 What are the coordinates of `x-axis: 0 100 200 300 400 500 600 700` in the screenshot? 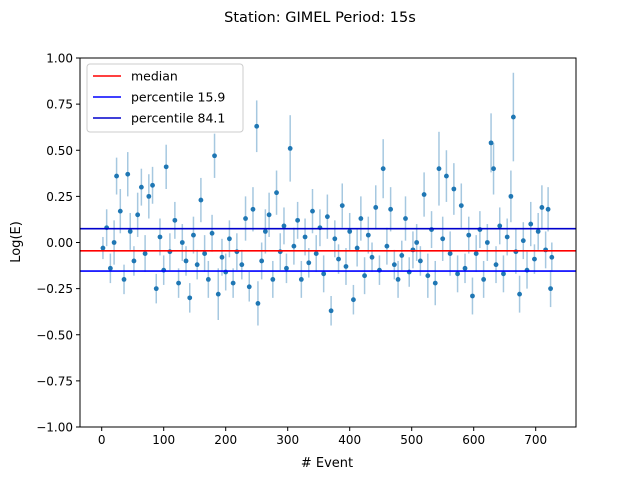 It's located at (322, 437).